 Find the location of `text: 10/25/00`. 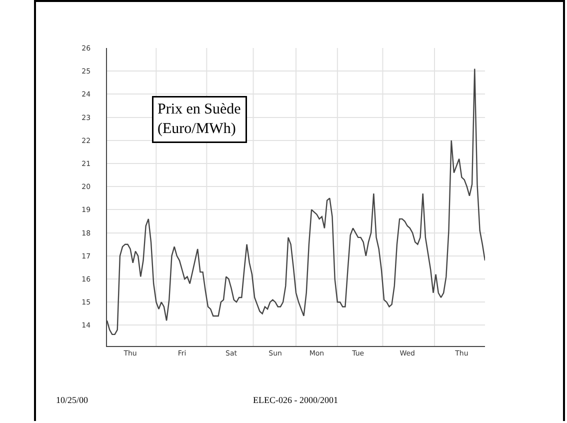

text: 10/25/00 is located at coordinates (72, 400).